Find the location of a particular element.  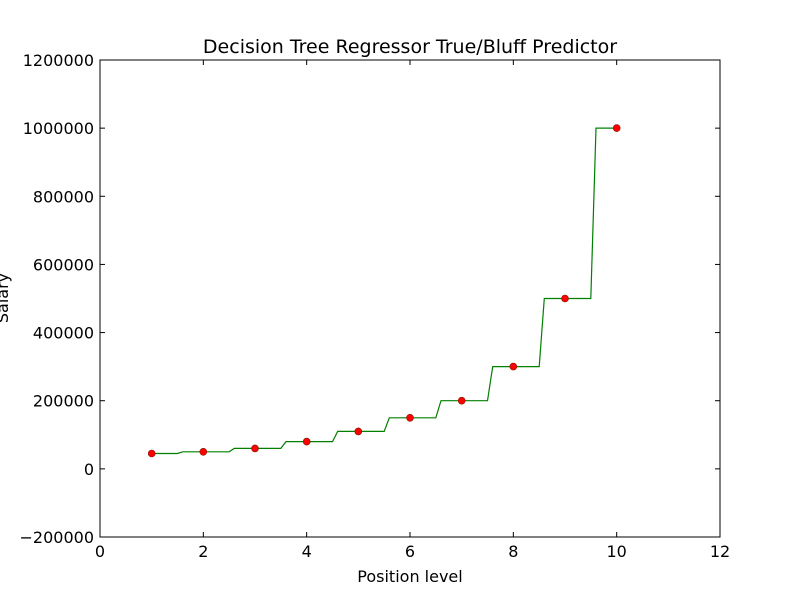

y-tick-label: 400000 is located at coordinates (63, 333).